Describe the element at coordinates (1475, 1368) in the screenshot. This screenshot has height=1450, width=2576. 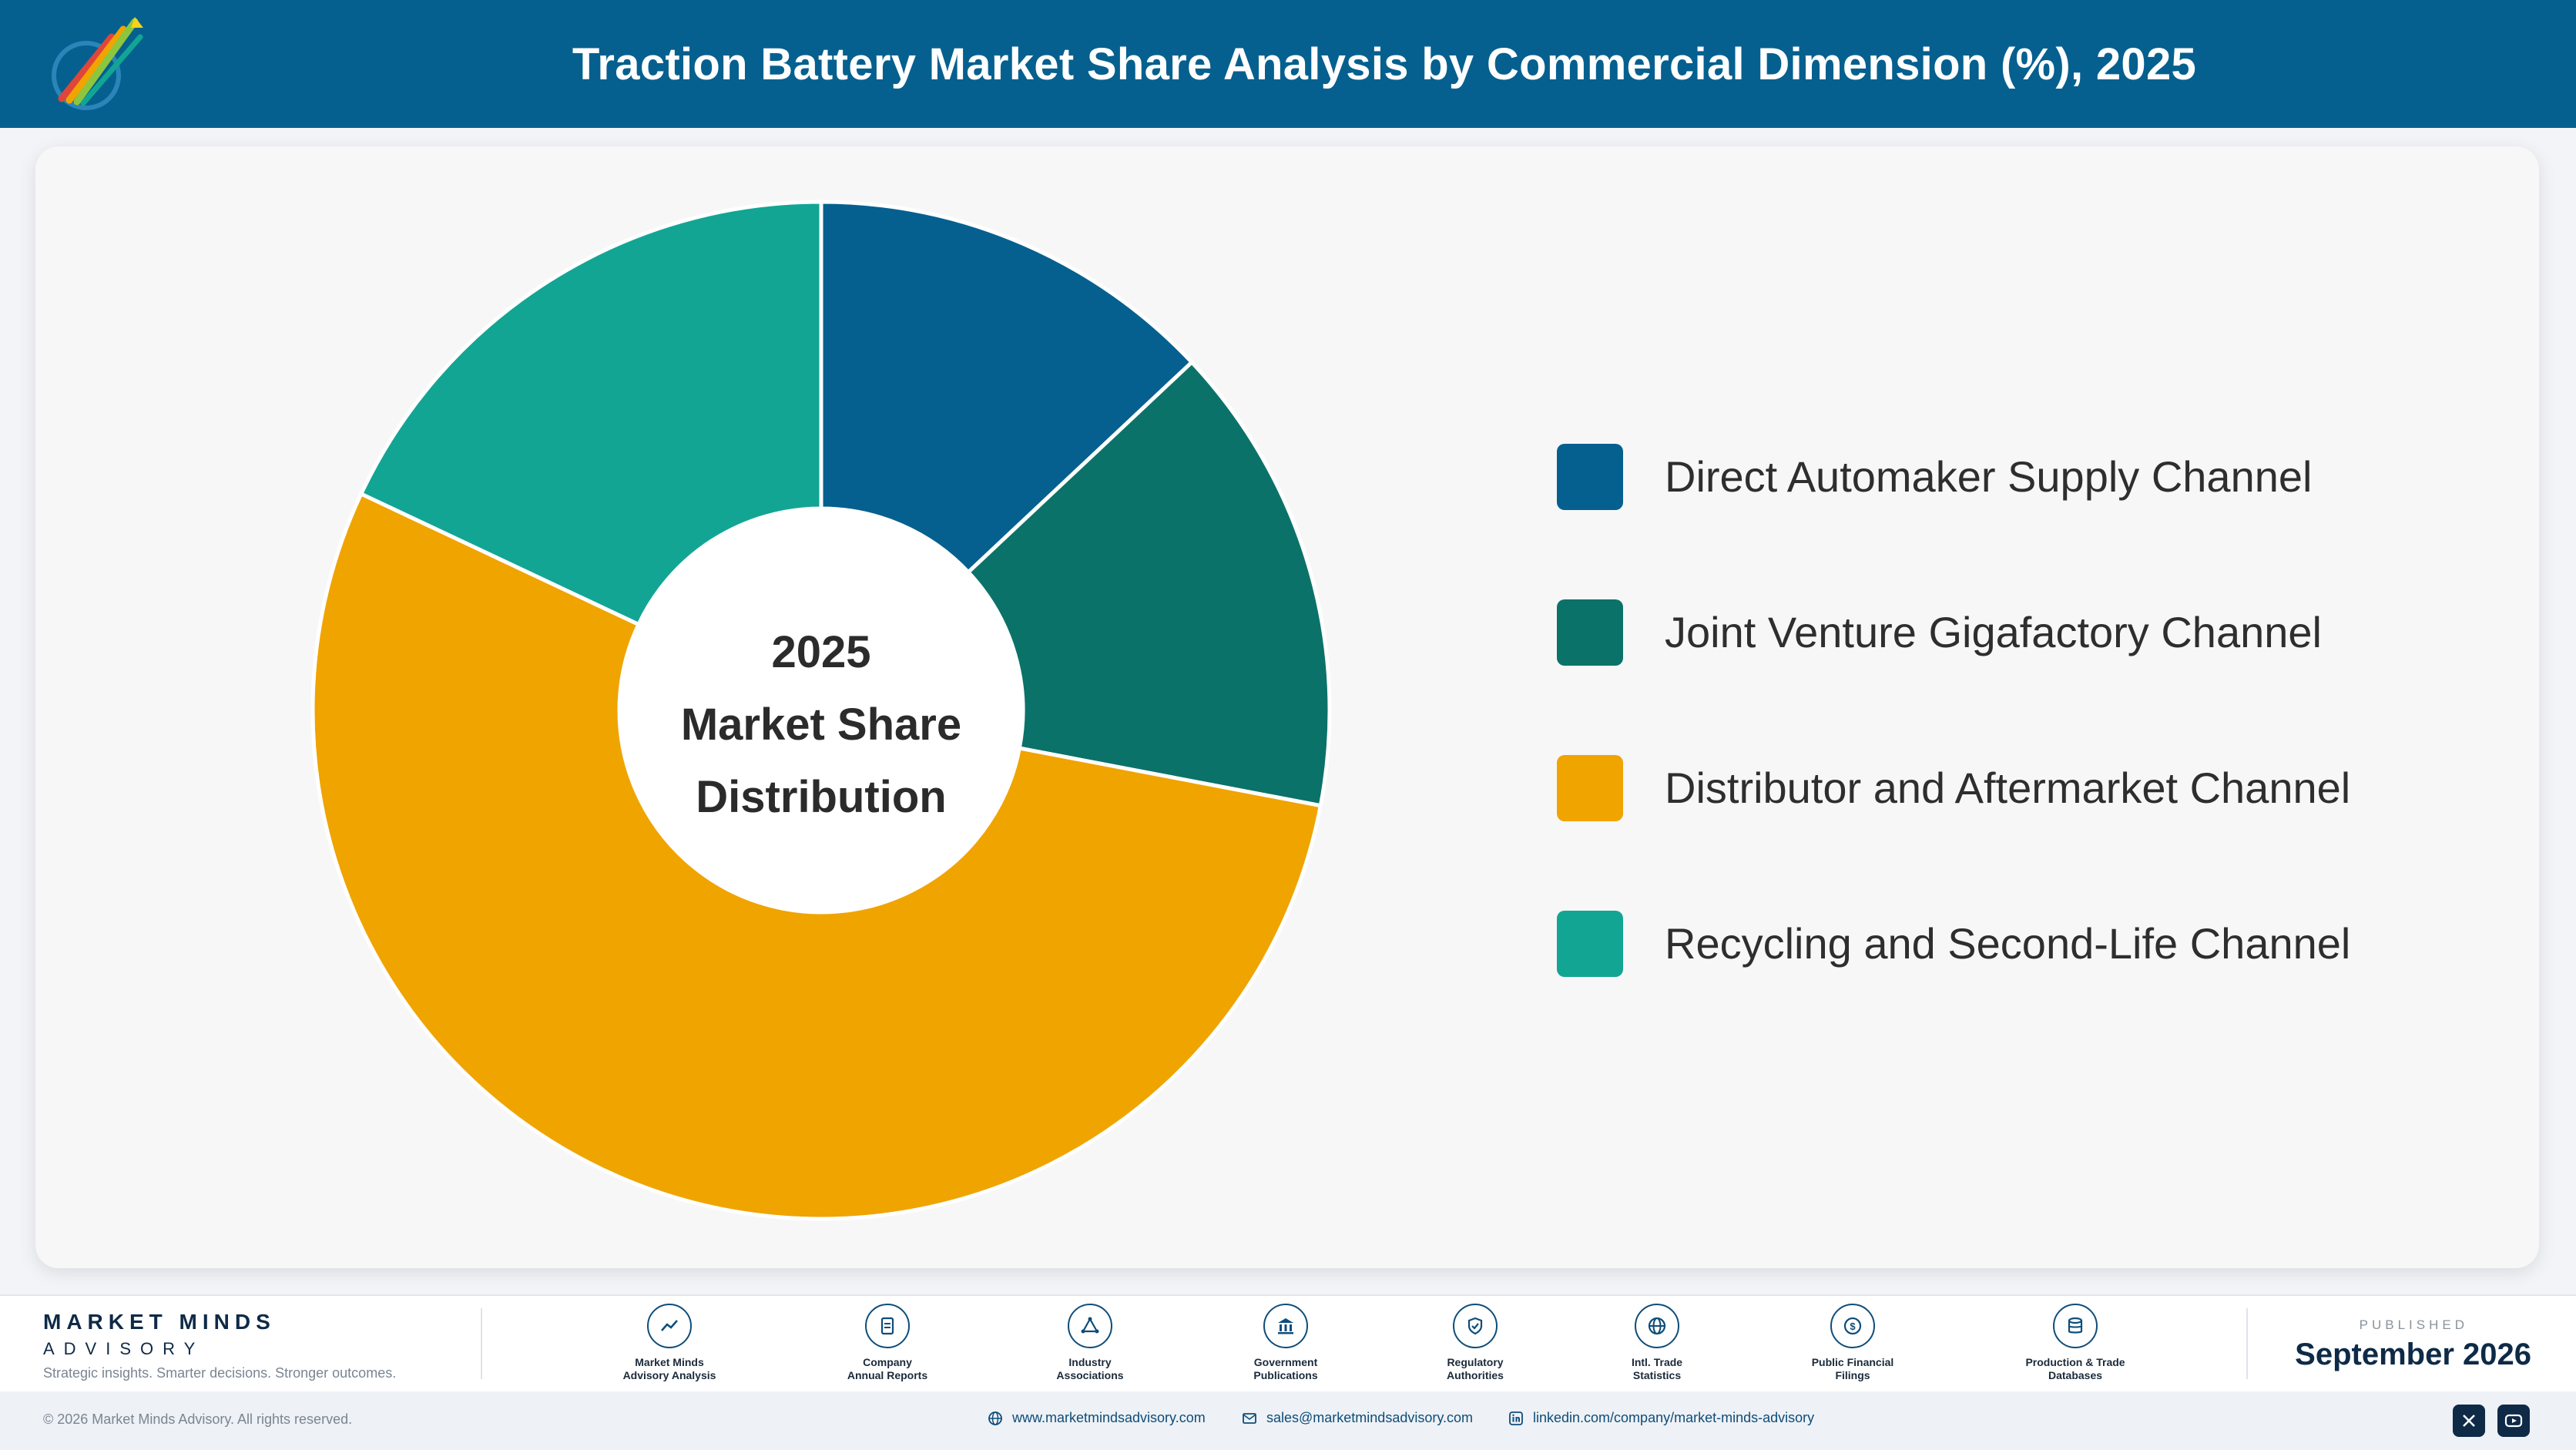
I see `source-label: Regulatory Authorities` at that location.